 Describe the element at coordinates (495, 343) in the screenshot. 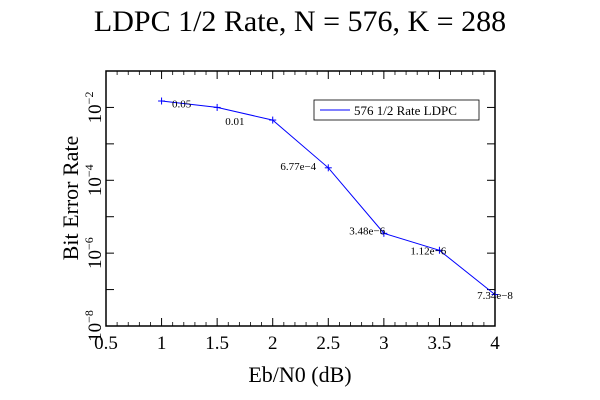

I see `x-tick-label: 4` at that location.